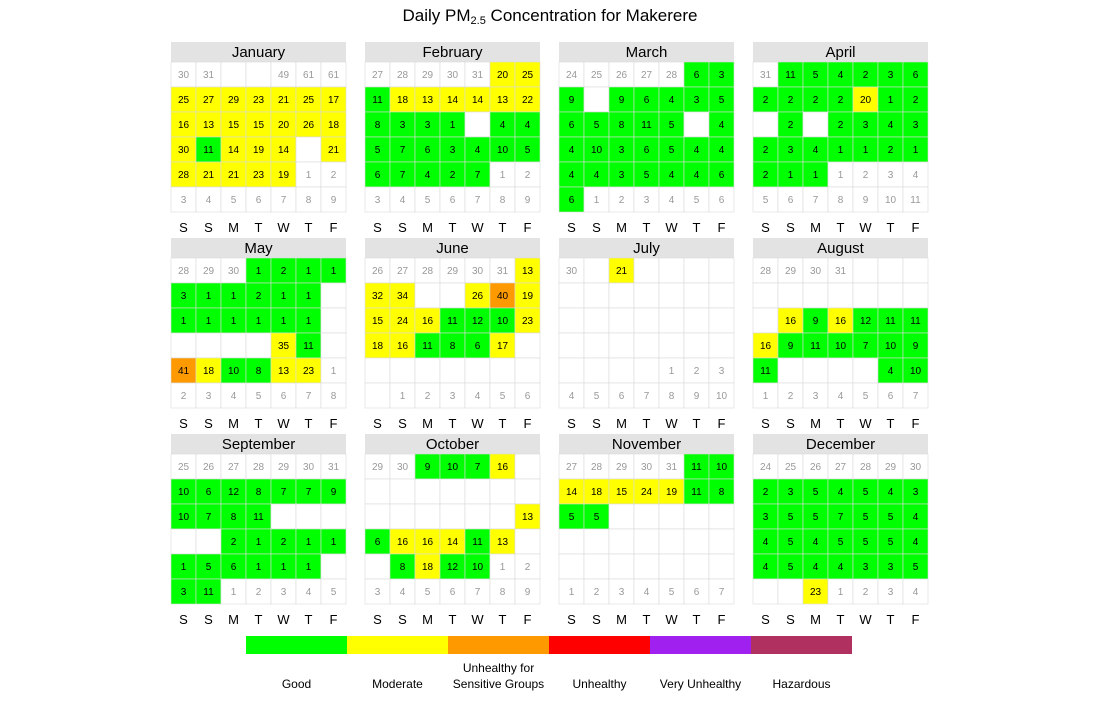 Image resolution: width=1100 pixels, height=706 pixels. Describe the element at coordinates (891, 175) in the screenshot. I see `day-number: 3` at that location.